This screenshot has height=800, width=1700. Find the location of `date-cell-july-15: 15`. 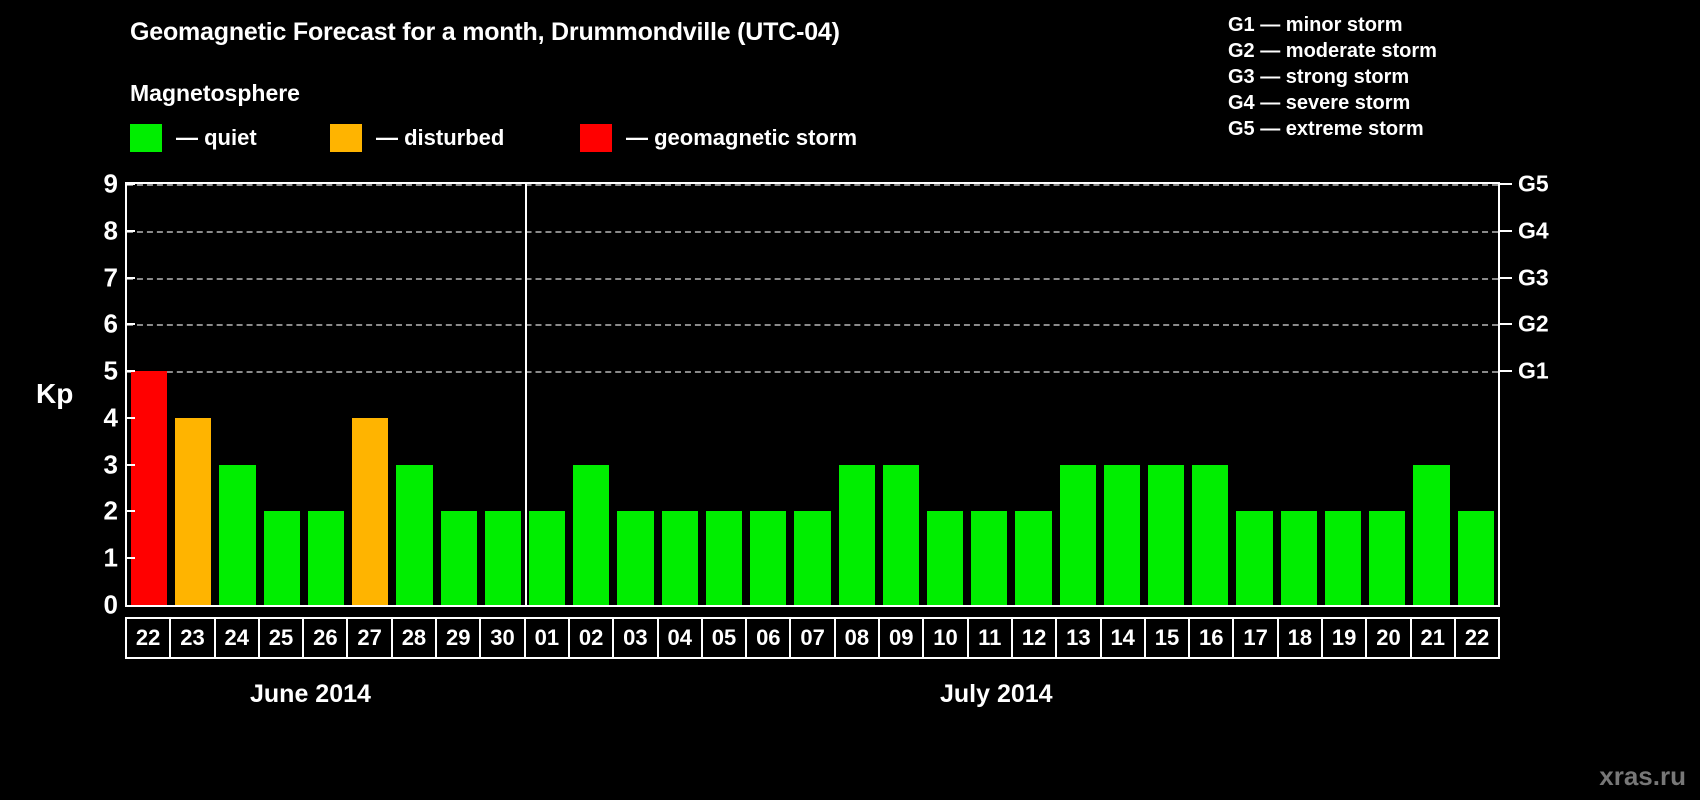

date-cell-july-15: 15 is located at coordinates (1168, 638).